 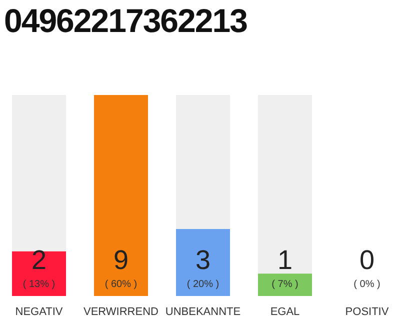 What do you see at coordinates (203, 312) in the screenshot?
I see `x-tick-label: UNBEKANNTE` at bounding box center [203, 312].